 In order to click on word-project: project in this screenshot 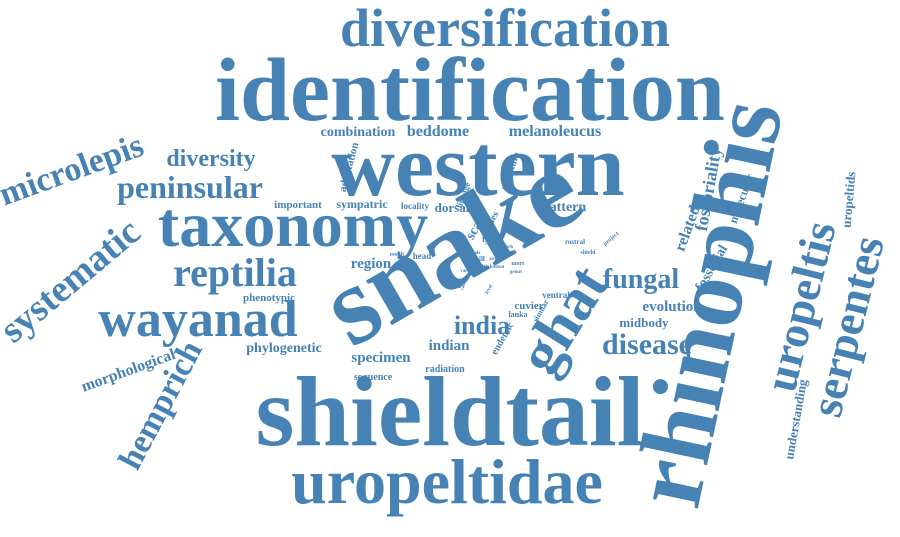, I will do `click(611, 239)`.